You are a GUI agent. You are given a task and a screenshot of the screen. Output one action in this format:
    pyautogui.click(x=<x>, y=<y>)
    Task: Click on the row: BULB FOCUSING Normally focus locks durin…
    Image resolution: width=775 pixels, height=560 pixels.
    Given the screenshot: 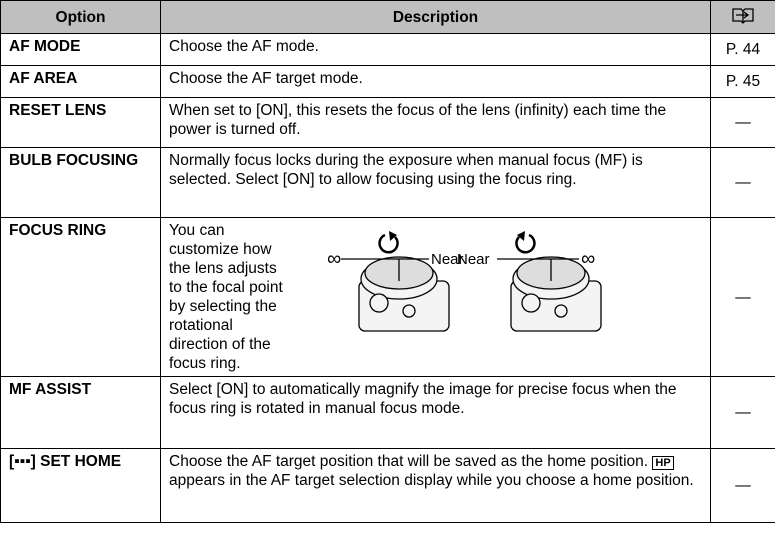 What is the action you would take?
    pyautogui.click(x=387, y=182)
    